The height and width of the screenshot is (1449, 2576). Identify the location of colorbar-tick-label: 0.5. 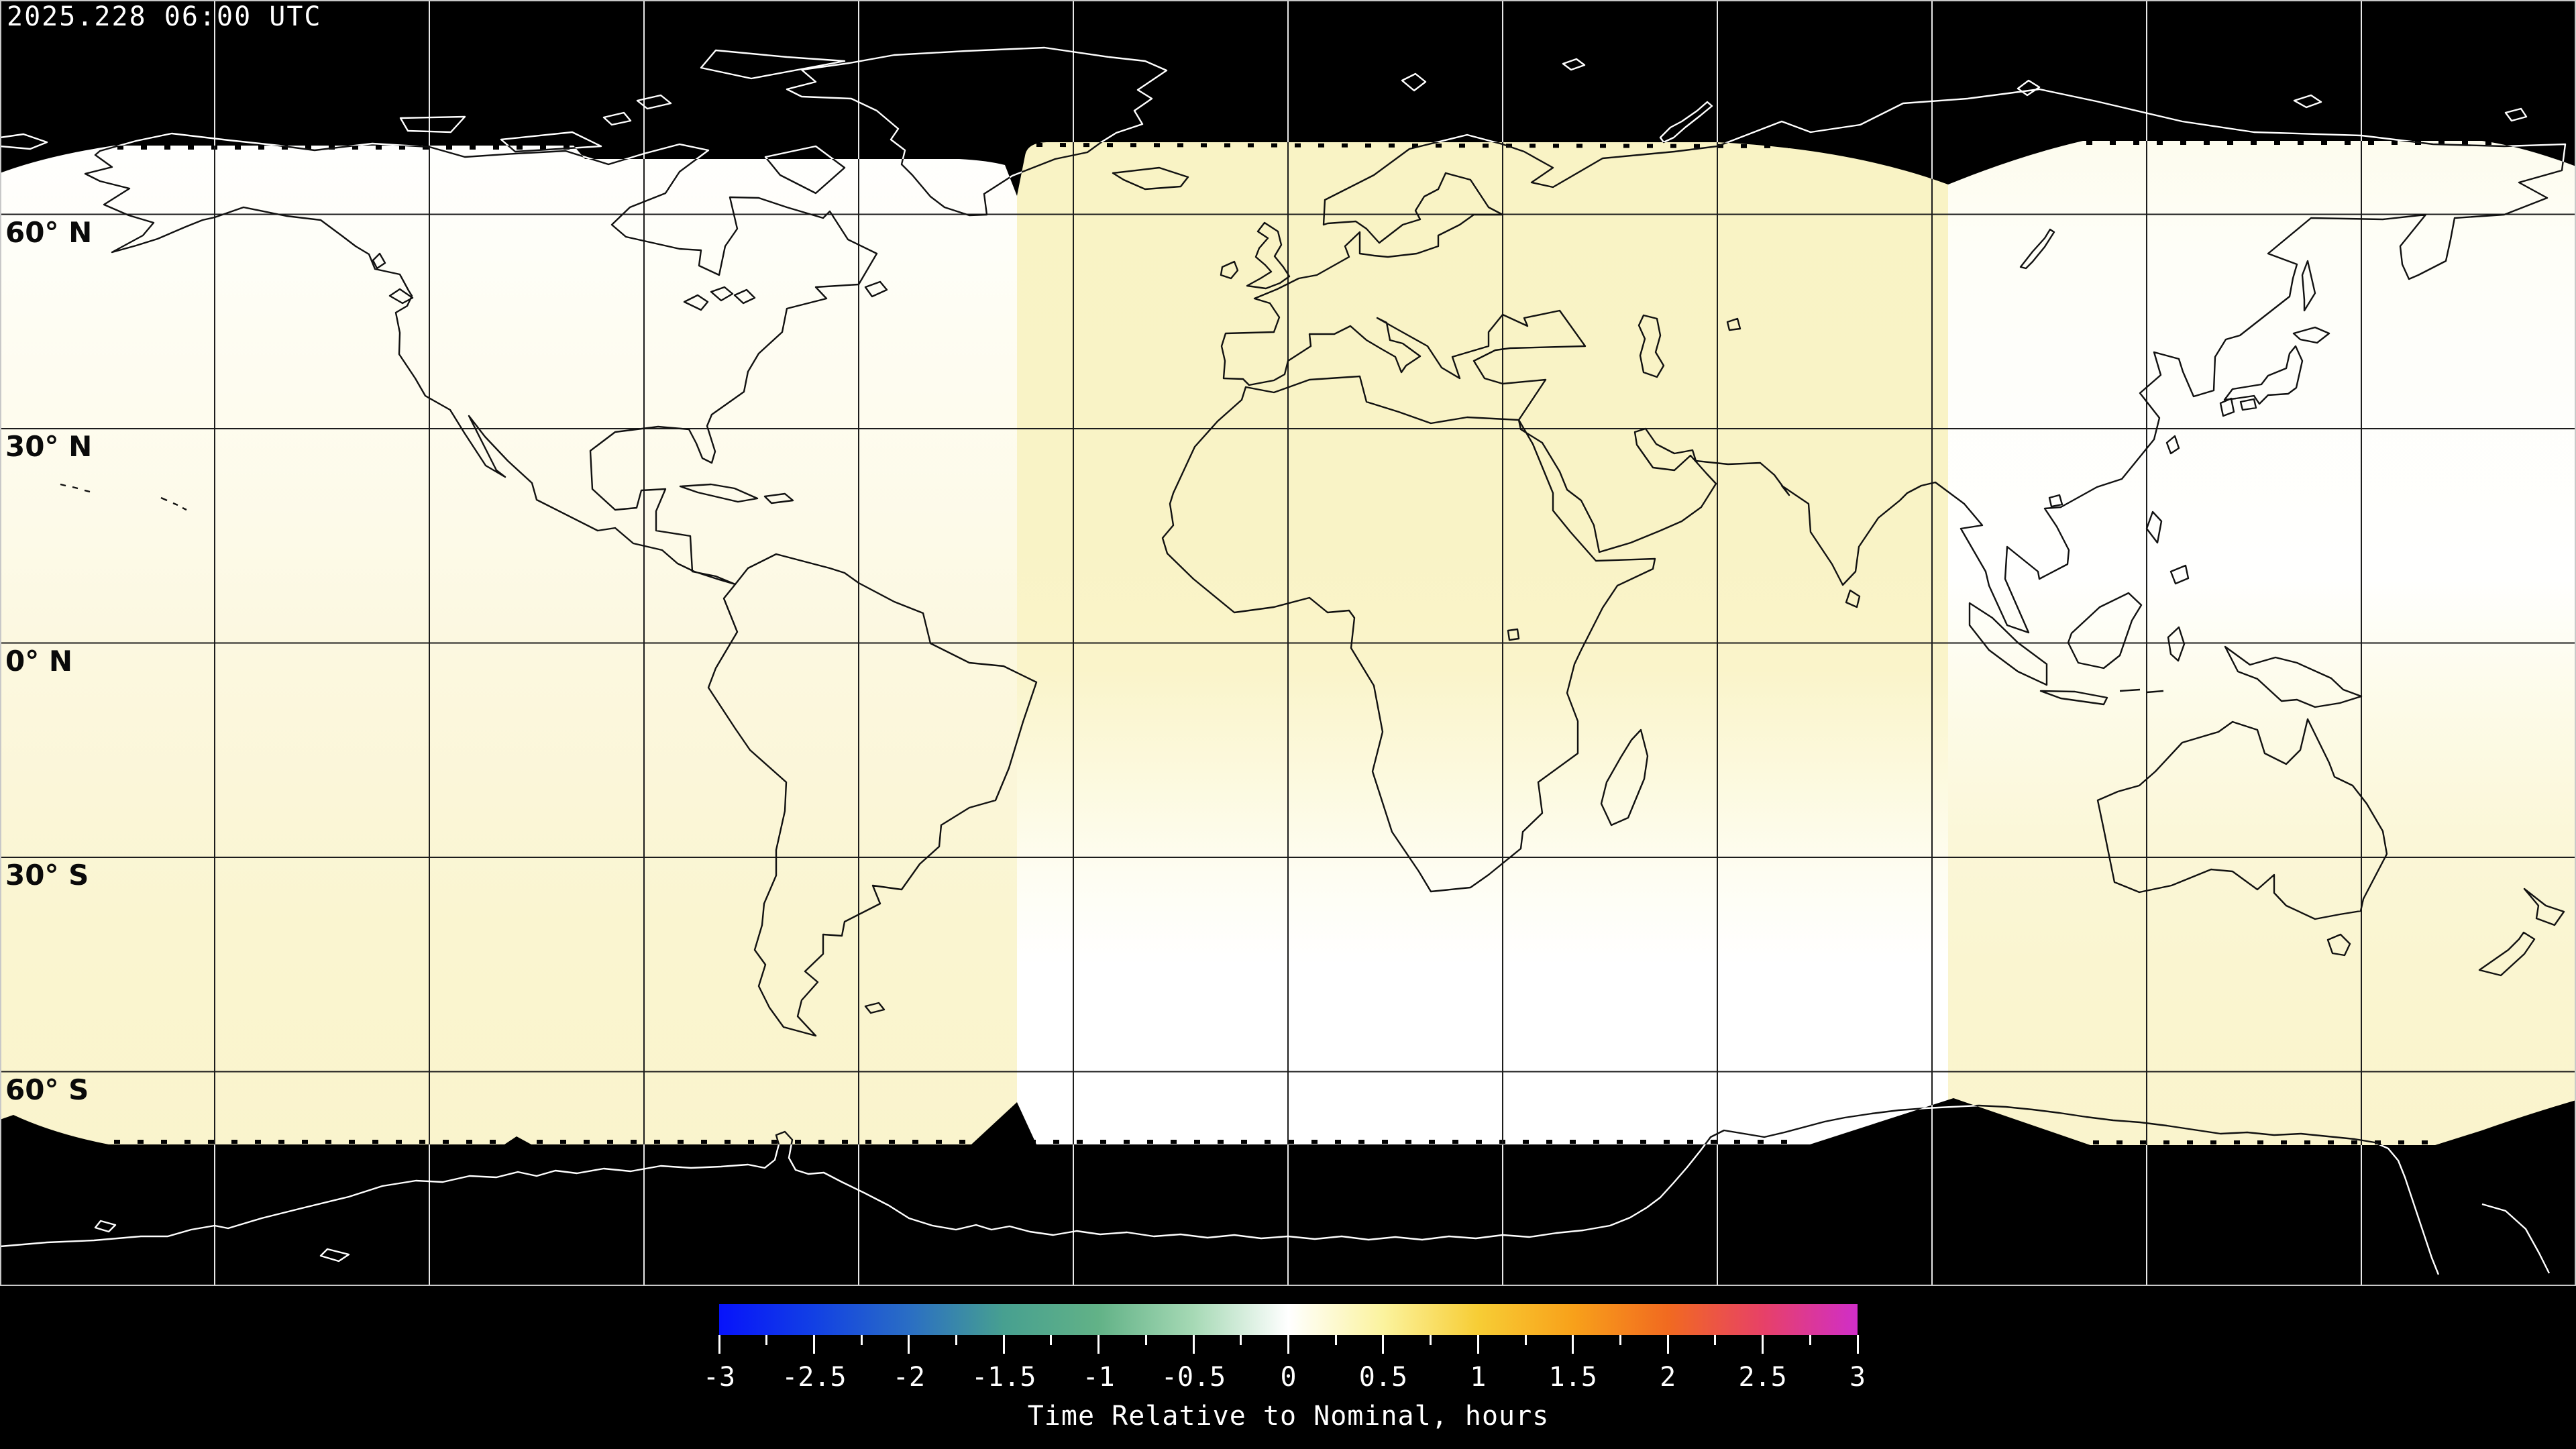
(1383, 1377).